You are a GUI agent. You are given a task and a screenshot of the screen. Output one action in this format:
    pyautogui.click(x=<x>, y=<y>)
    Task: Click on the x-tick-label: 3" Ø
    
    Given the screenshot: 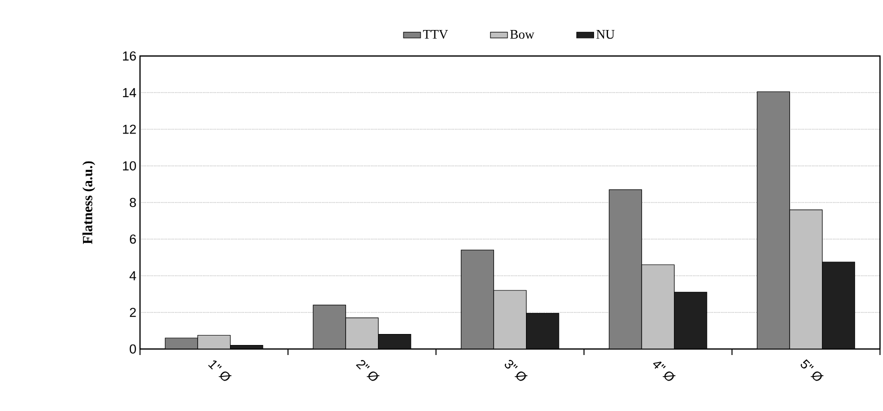 What is the action you would take?
    pyautogui.click(x=516, y=370)
    